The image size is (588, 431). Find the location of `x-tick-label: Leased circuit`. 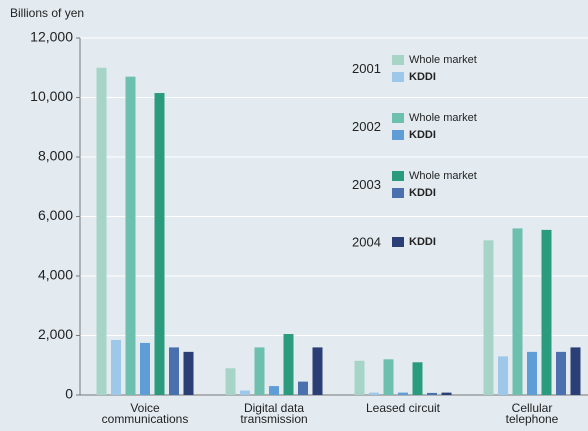

x-tick-label: Leased circuit is located at coordinates (403, 408).